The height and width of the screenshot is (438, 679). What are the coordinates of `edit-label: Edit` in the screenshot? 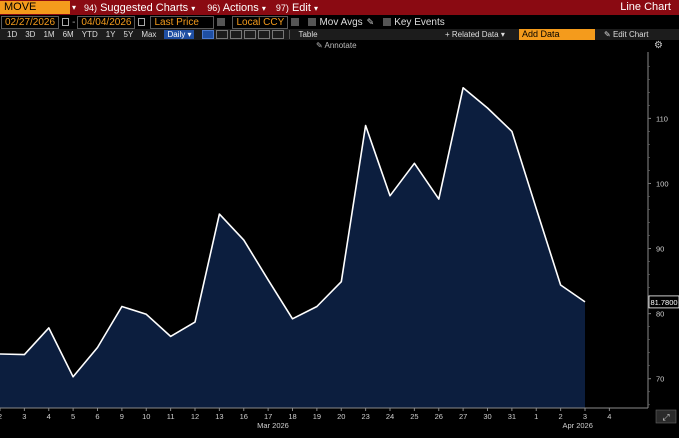 It's located at (301, 7).